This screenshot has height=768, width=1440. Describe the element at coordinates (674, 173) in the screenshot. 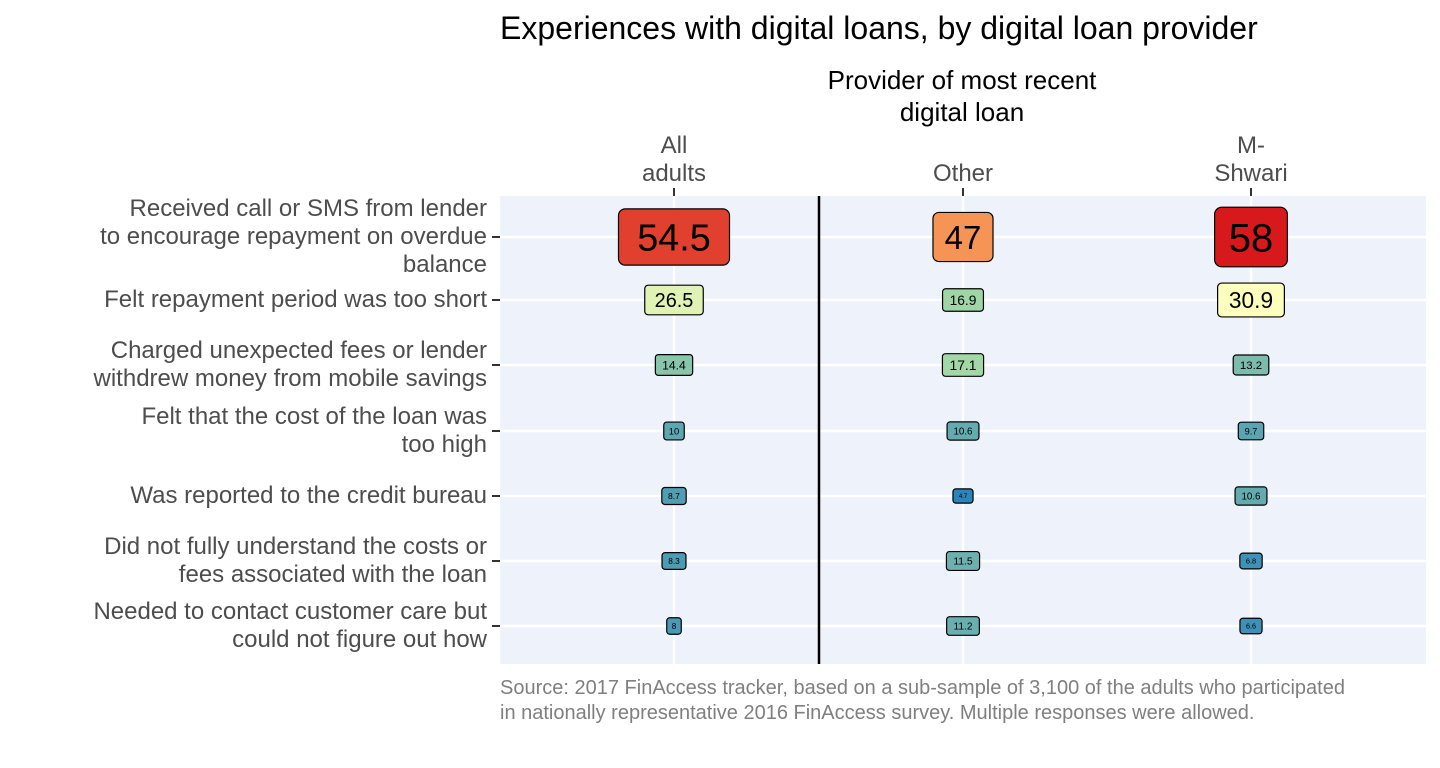

I see `column-label-line: adults` at that location.